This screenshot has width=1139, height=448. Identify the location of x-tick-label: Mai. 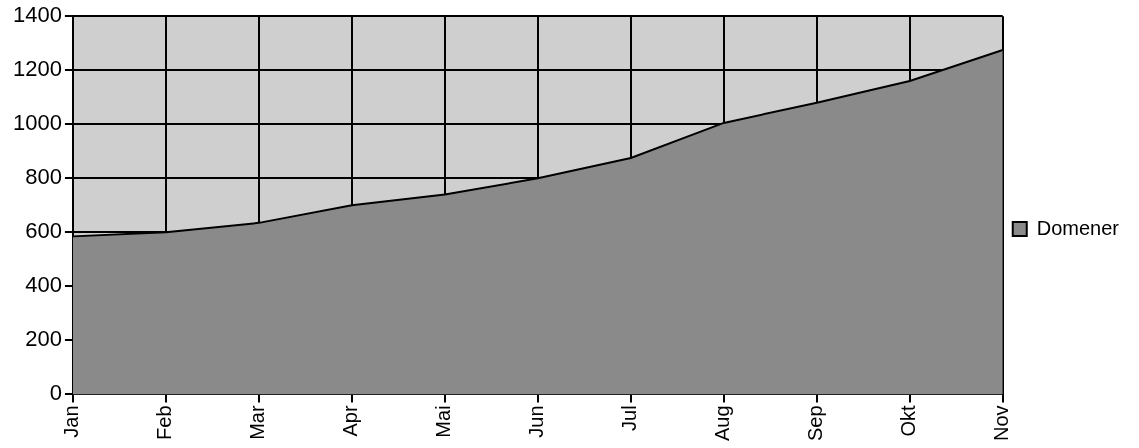
(443, 421).